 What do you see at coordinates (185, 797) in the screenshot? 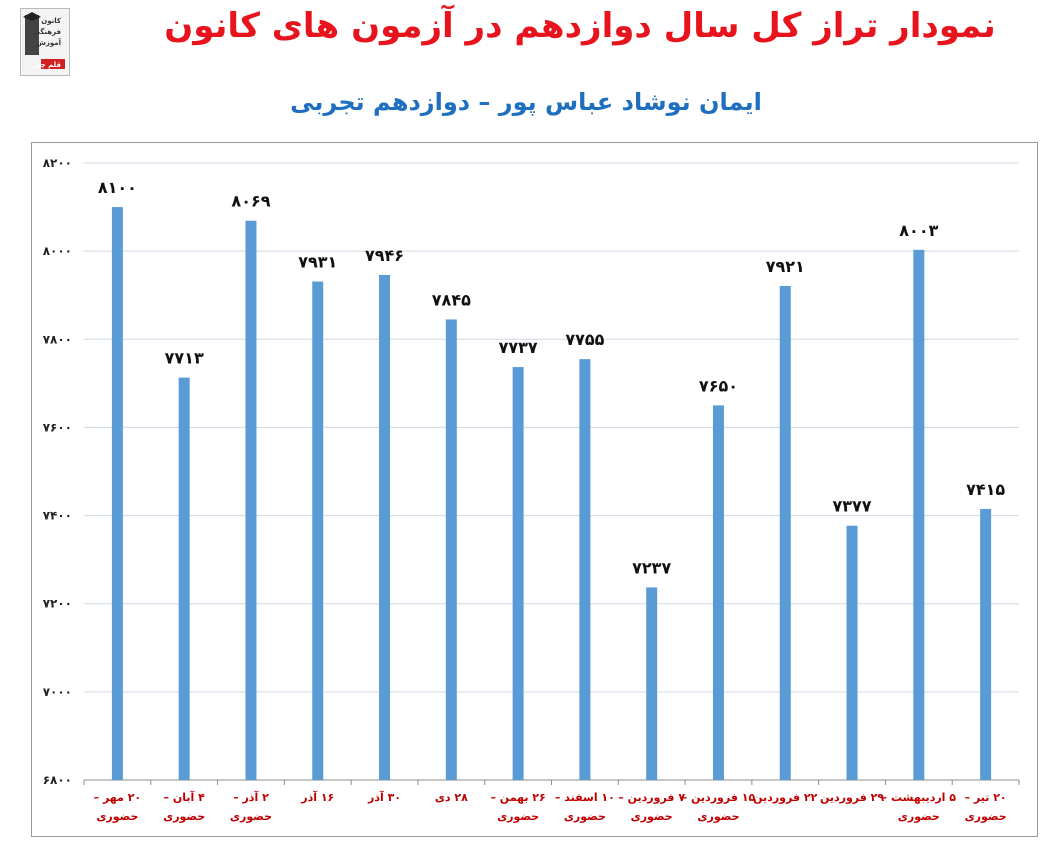
I see `x-tick-label: ۴ آبان –` at bounding box center [185, 797].